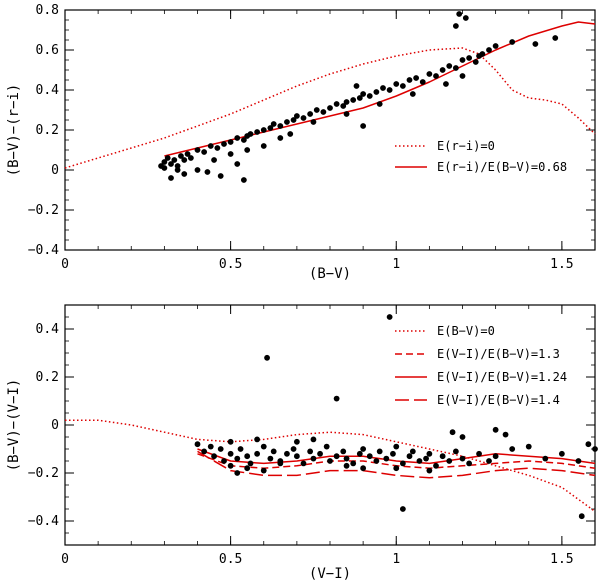  Describe the element at coordinates (561, 559) in the screenshot. I see `bottom-x-tick-label: 1.5` at that location.